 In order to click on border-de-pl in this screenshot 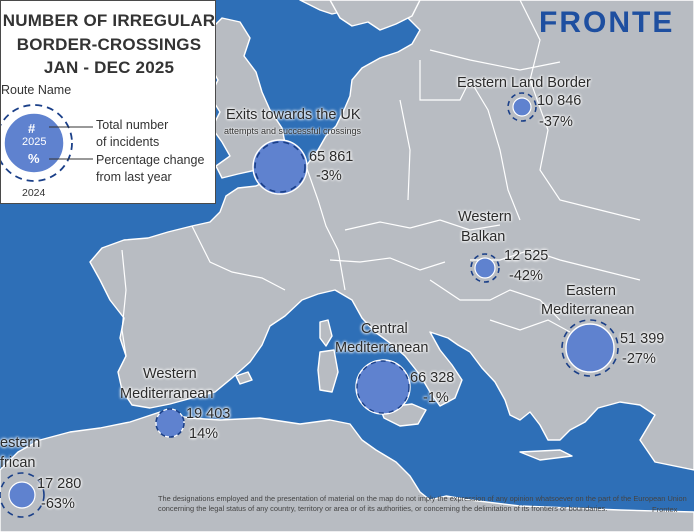, I will do `click(405, 150)`.